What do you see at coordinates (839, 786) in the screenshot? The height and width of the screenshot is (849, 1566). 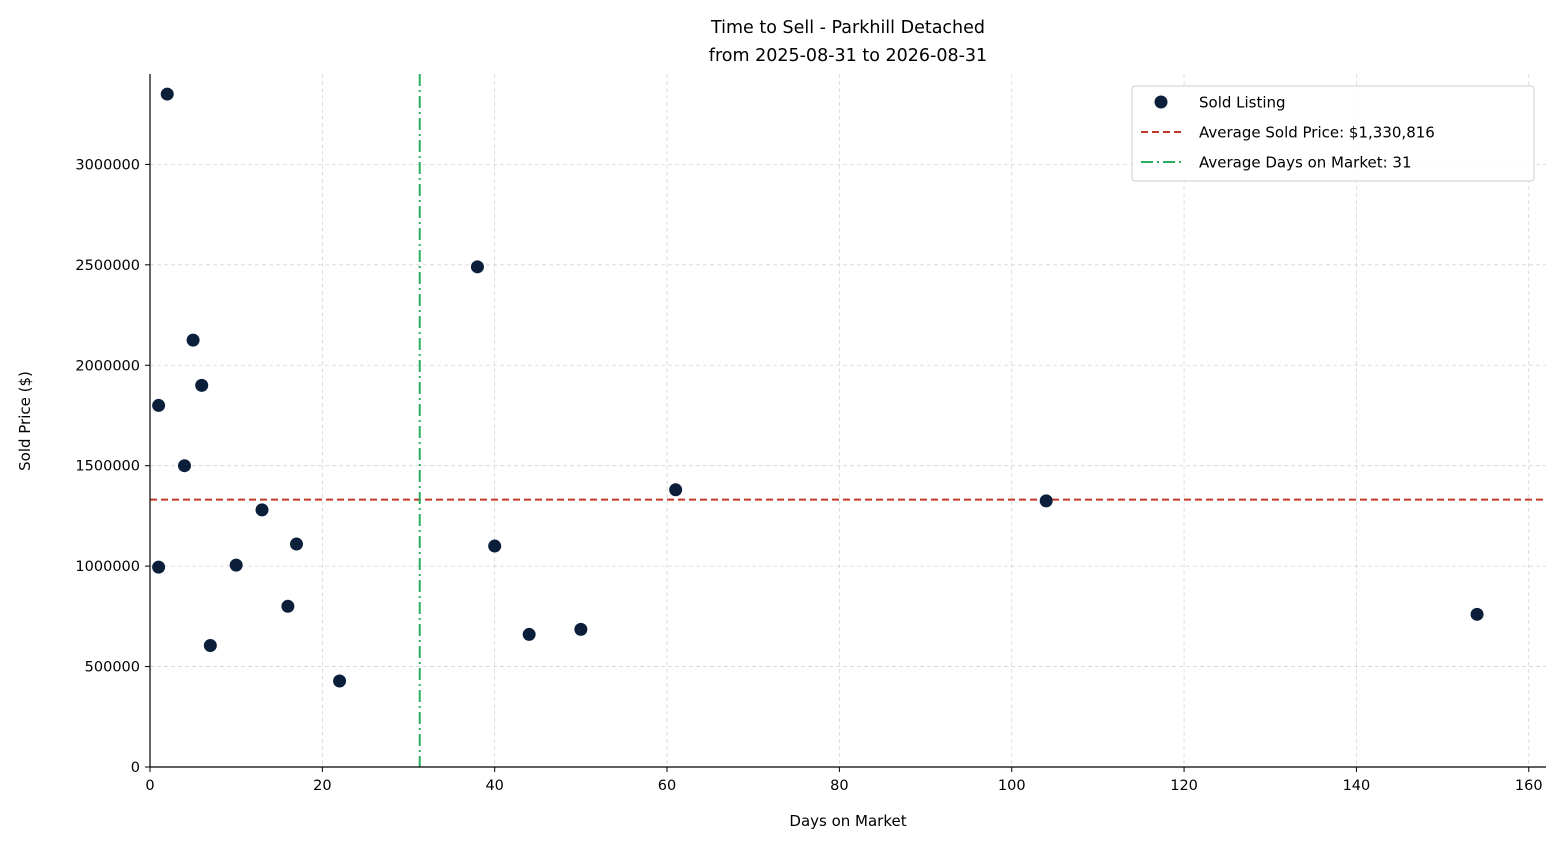 I see `x-tick-label: 80` at bounding box center [839, 786].